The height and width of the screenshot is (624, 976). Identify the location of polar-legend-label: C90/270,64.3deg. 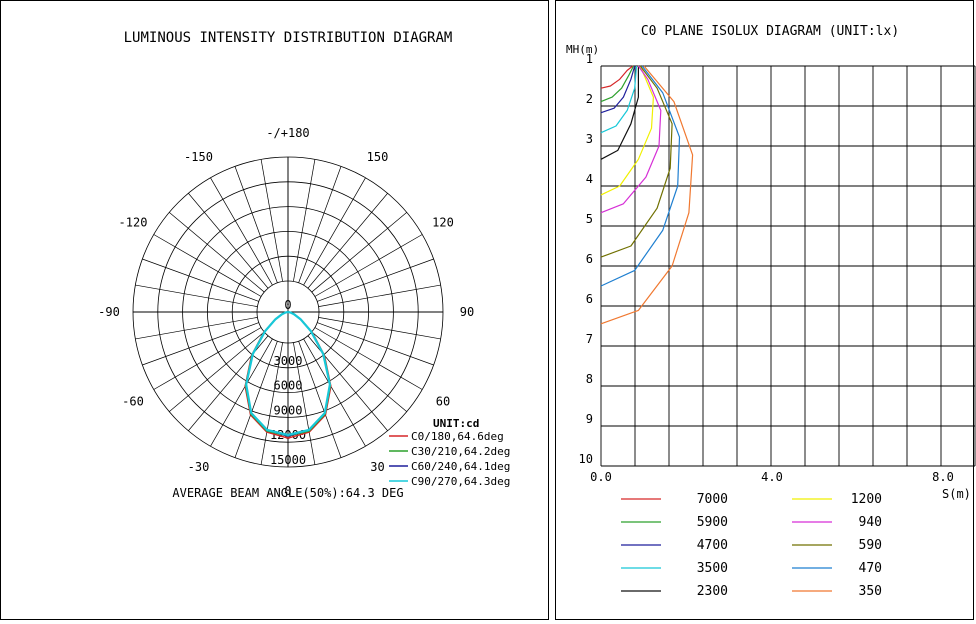
(460, 481).